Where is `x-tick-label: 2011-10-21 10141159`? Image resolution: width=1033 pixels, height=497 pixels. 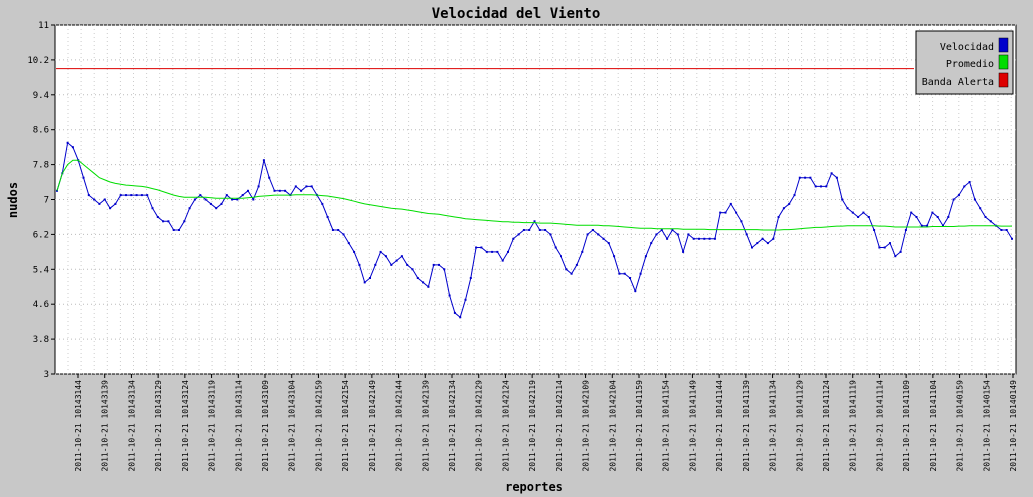
x-tick-label: 2011-10-21 10141159 is located at coordinates (639, 426).